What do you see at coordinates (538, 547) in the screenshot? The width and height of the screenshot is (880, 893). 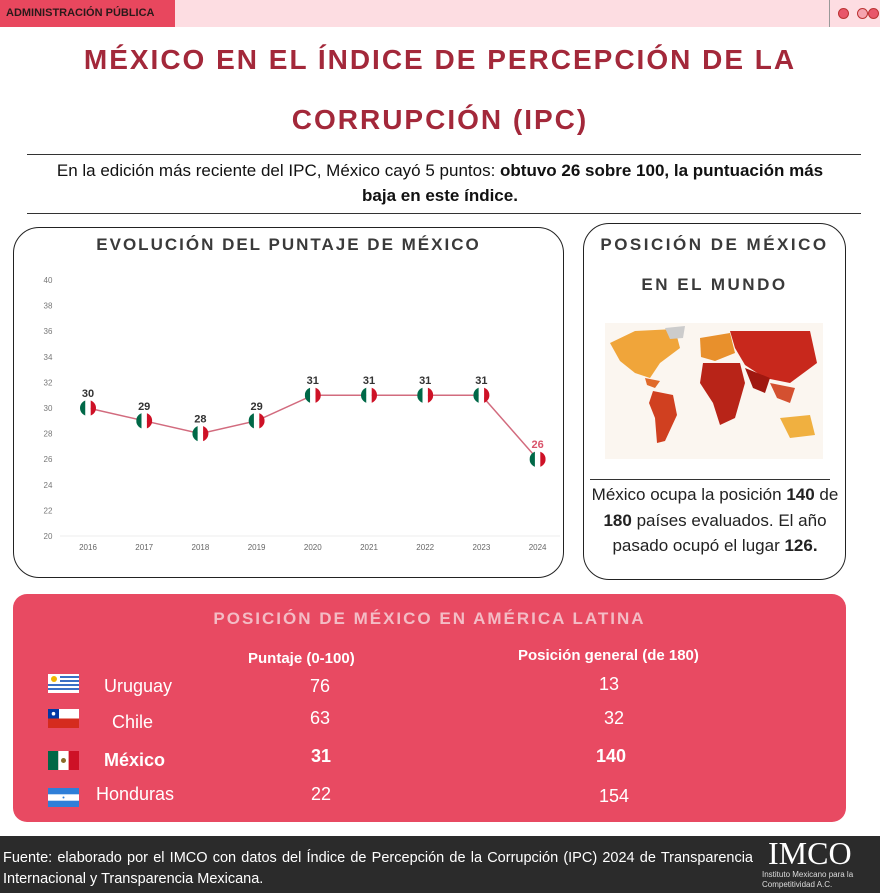 I see `x-tick-label: 2024` at bounding box center [538, 547].